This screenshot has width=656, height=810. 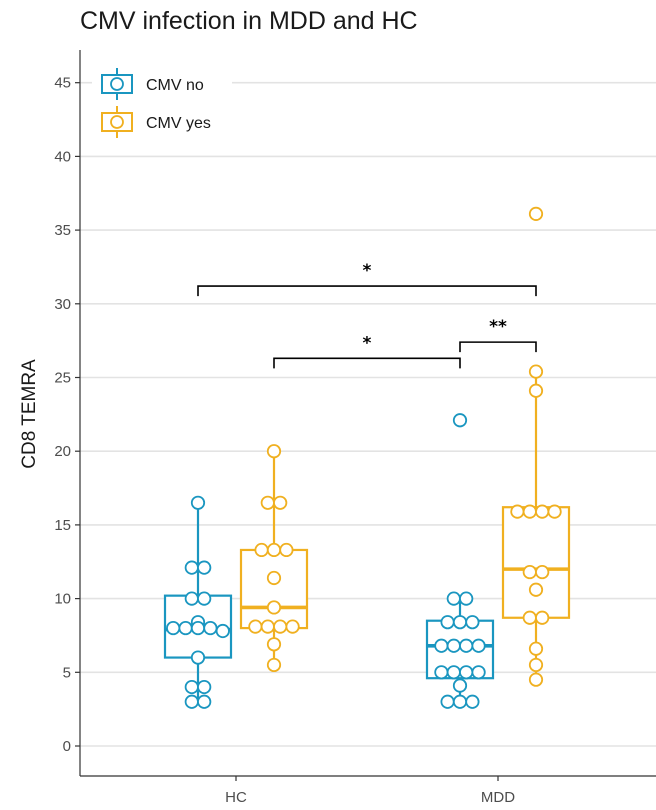 What do you see at coordinates (29, 414) in the screenshot?
I see `y-axis-title: CD8 TEMRA` at bounding box center [29, 414].